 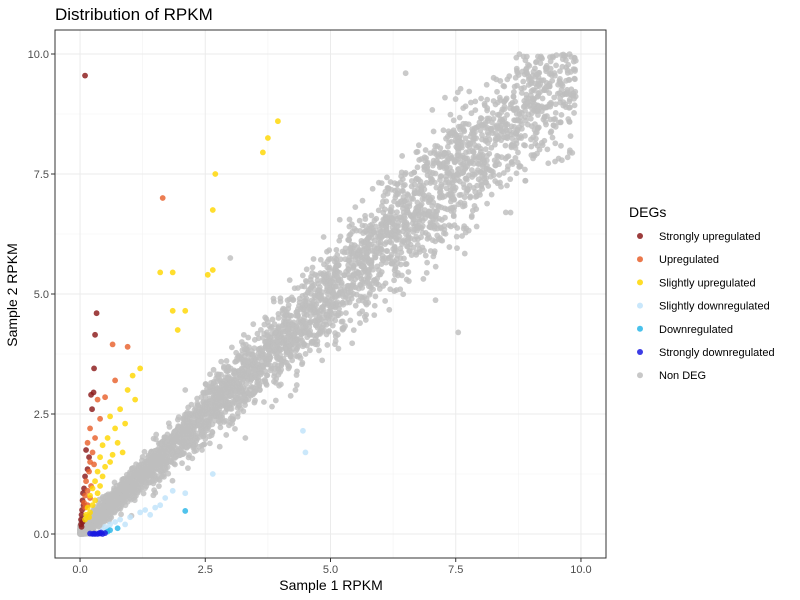 I want to click on y-axis: 0.0 2.5 5.0 7.5 10.0, so click(x=41, y=295).